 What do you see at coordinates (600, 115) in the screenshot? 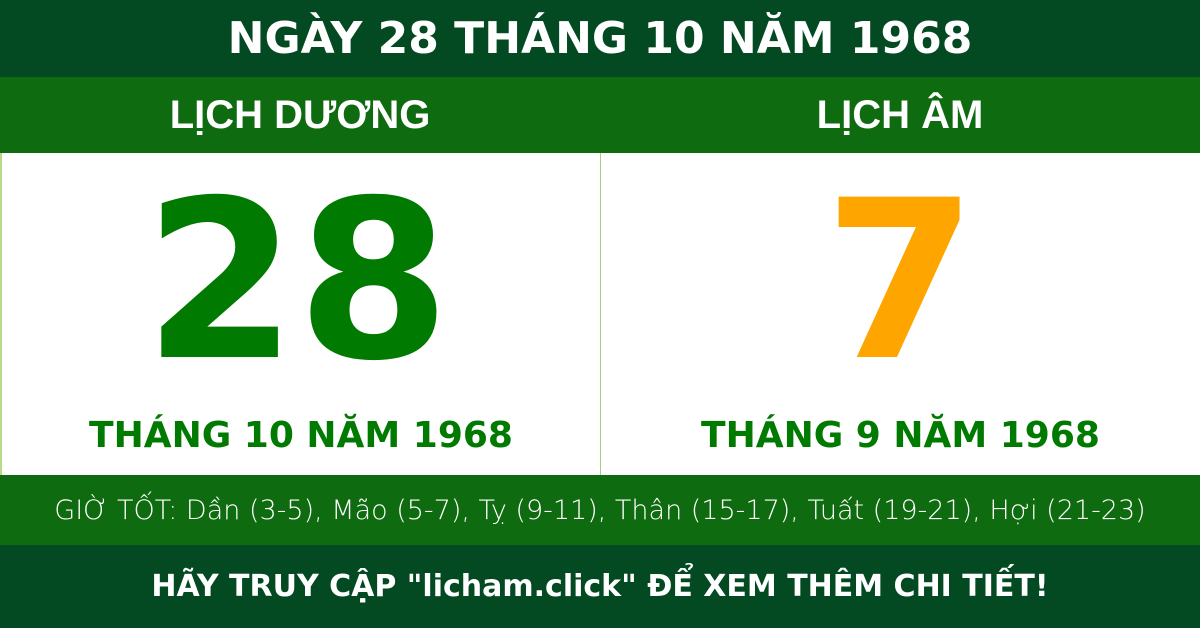
I see `column-headings: LỊCH DƯƠNG LỊCH ÂM` at bounding box center [600, 115].